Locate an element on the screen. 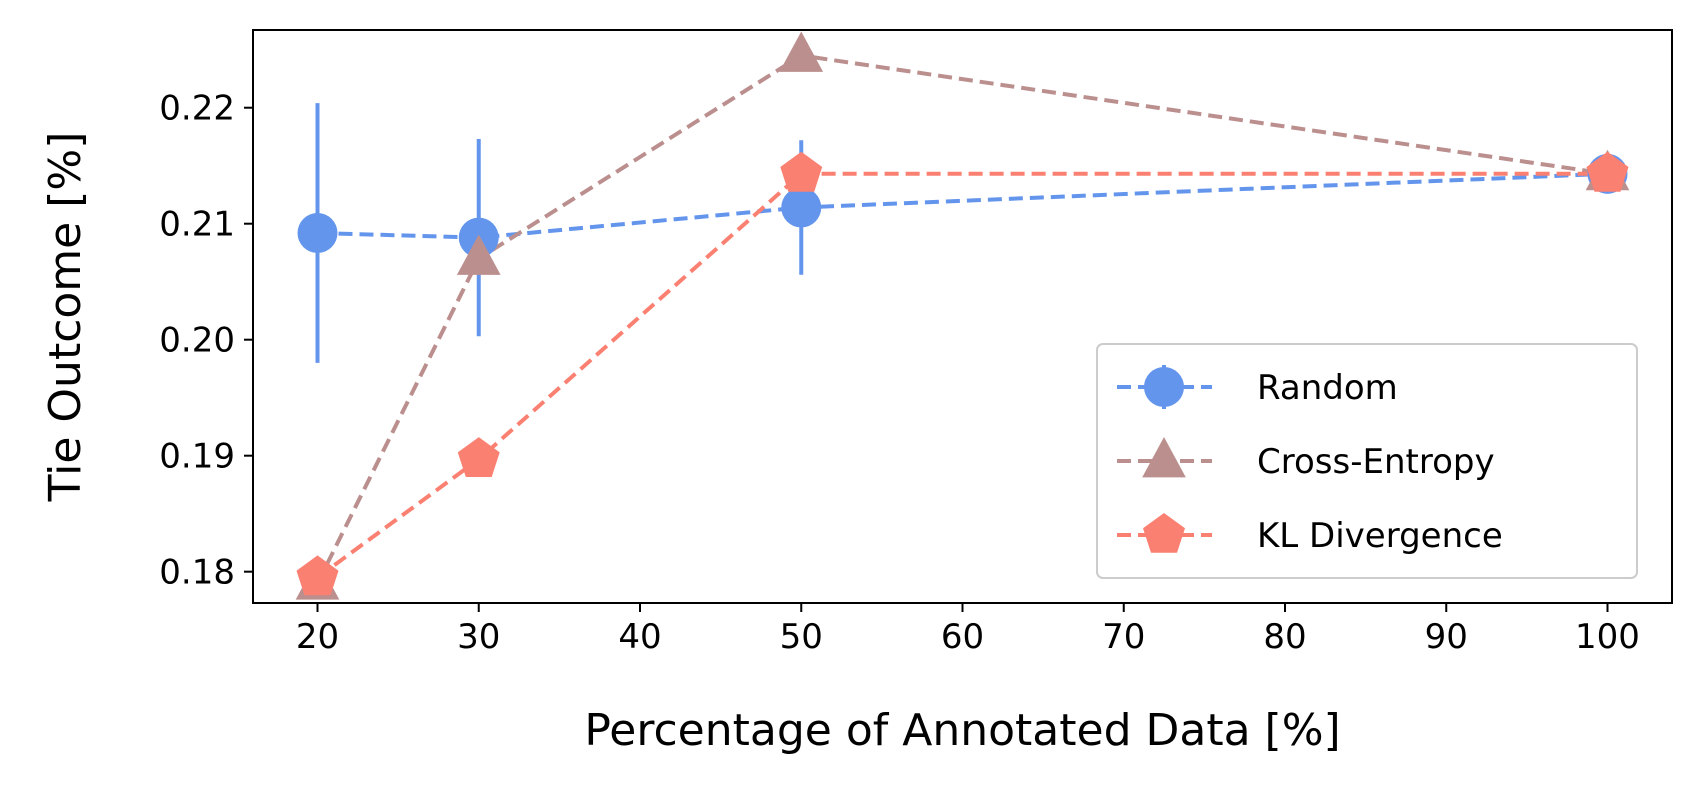  x-tick-label: 40 is located at coordinates (639, 637).